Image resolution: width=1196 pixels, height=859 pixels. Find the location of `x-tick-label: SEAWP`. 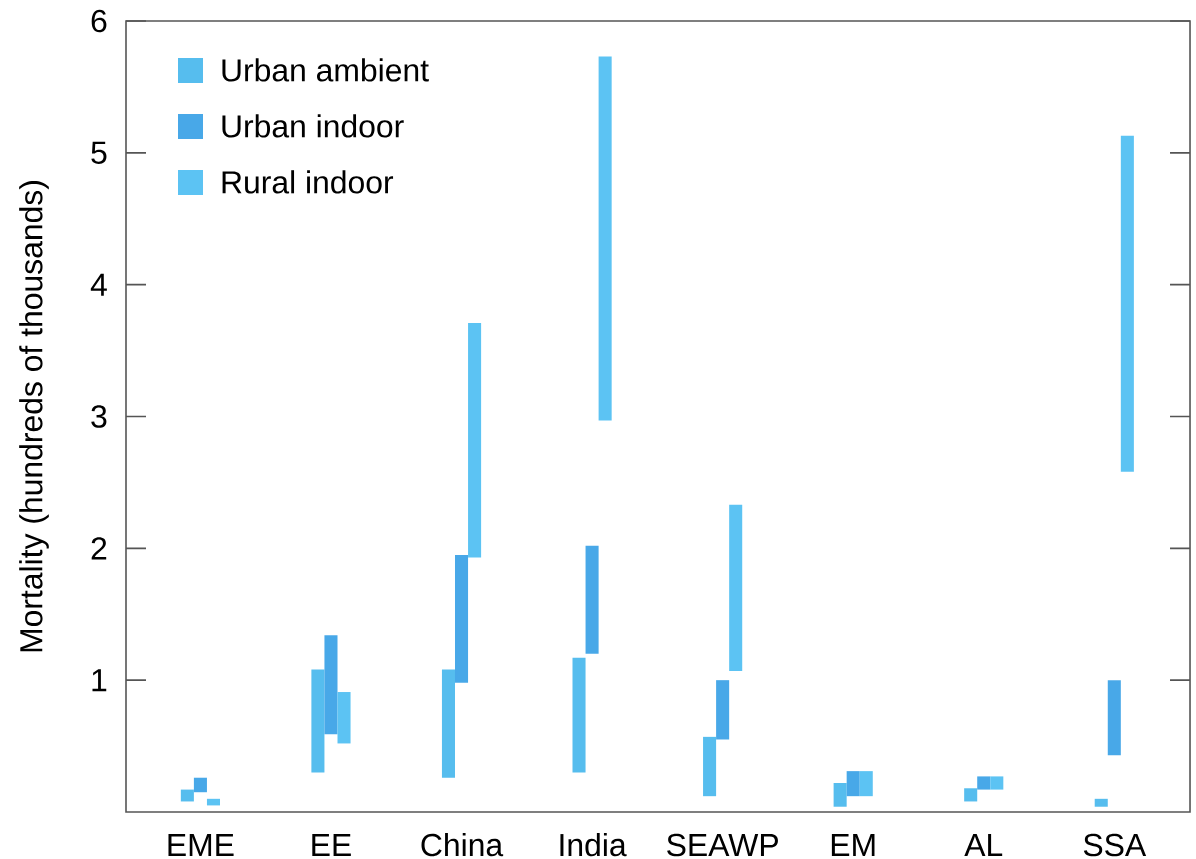

x-tick-label: SEAWP is located at coordinates (722, 845).